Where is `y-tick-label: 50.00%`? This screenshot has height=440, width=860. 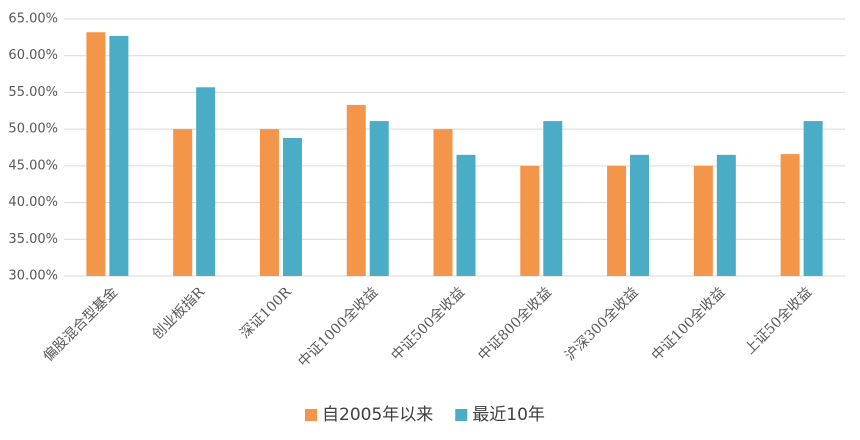
y-tick-label: 50.00% is located at coordinates (33, 129).